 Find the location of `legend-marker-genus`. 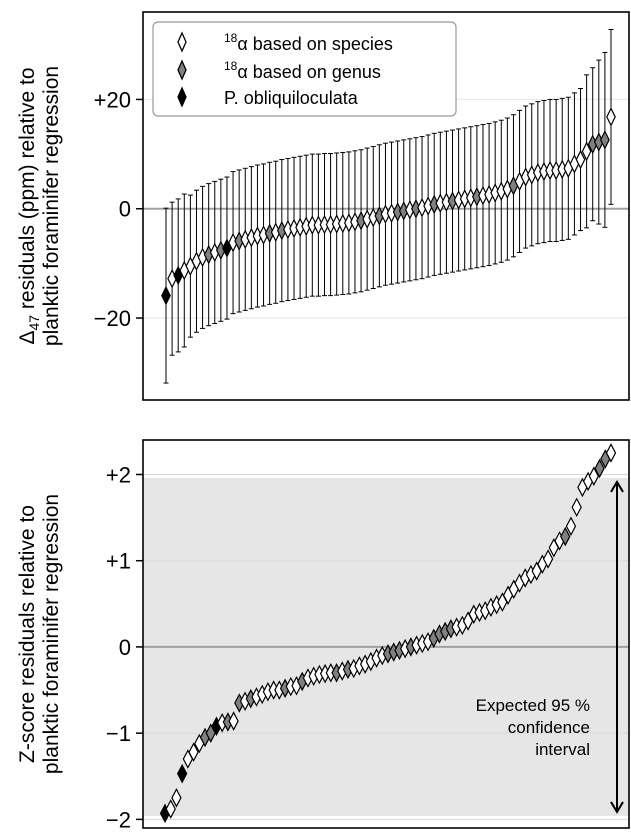

legend-marker-genus is located at coordinates (182, 70).